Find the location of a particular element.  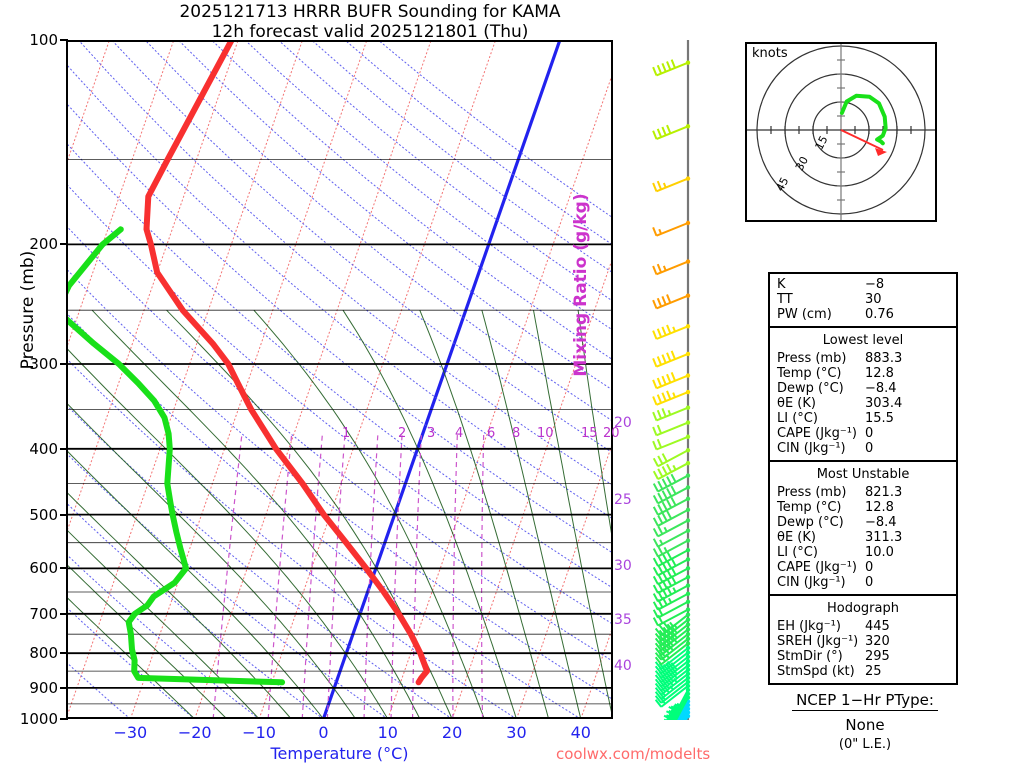

index-key: Press (mb) is located at coordinates (812, 358).